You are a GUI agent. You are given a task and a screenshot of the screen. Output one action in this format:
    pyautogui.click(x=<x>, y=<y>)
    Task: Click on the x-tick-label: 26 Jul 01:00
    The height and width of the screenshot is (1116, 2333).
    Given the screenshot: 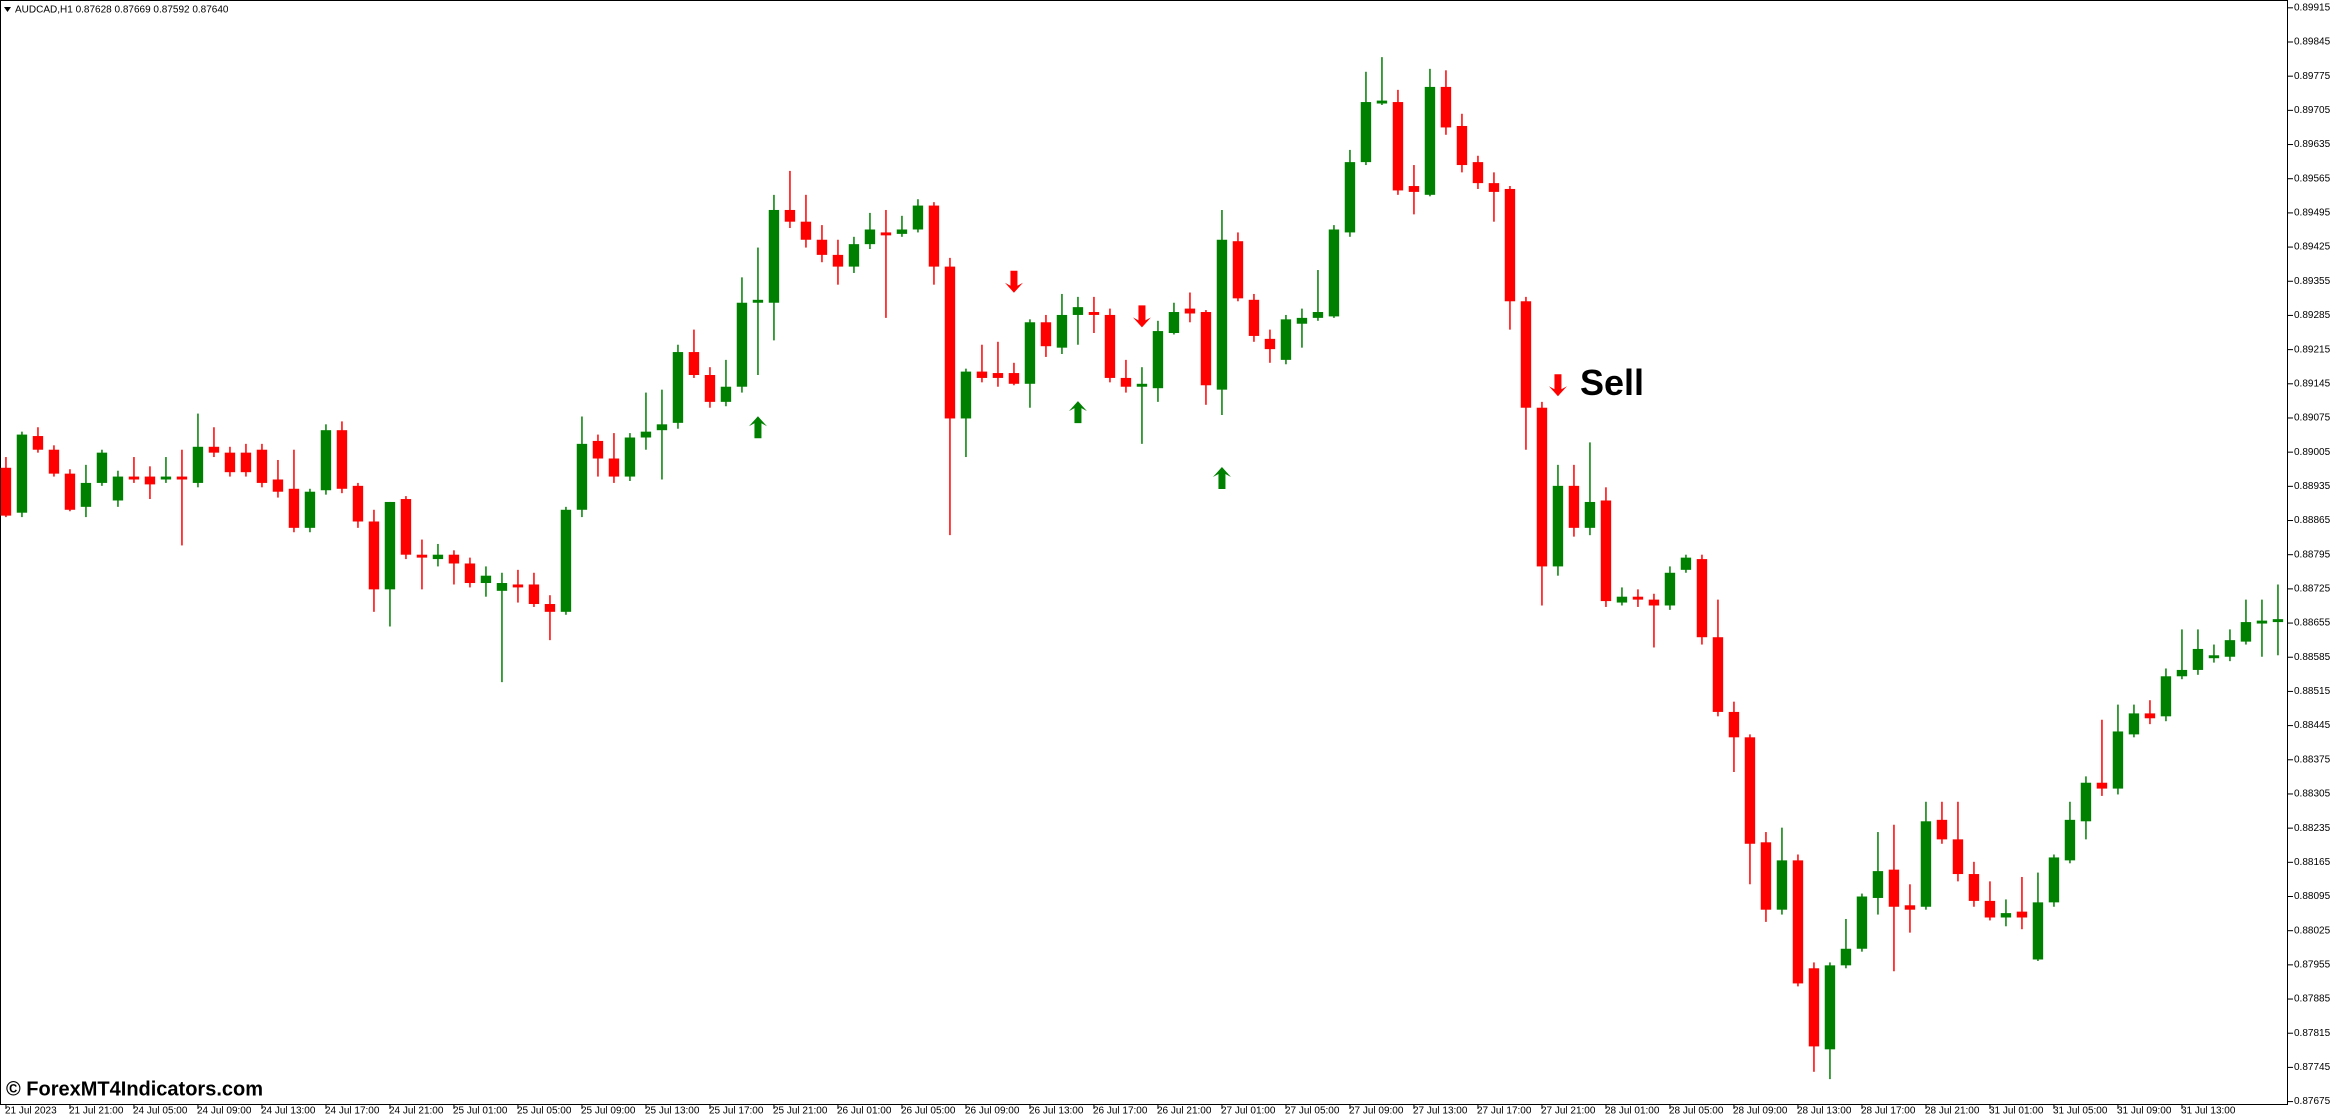 What is the action you would take?
    pyautogui.click(x=864, y=1111)
    